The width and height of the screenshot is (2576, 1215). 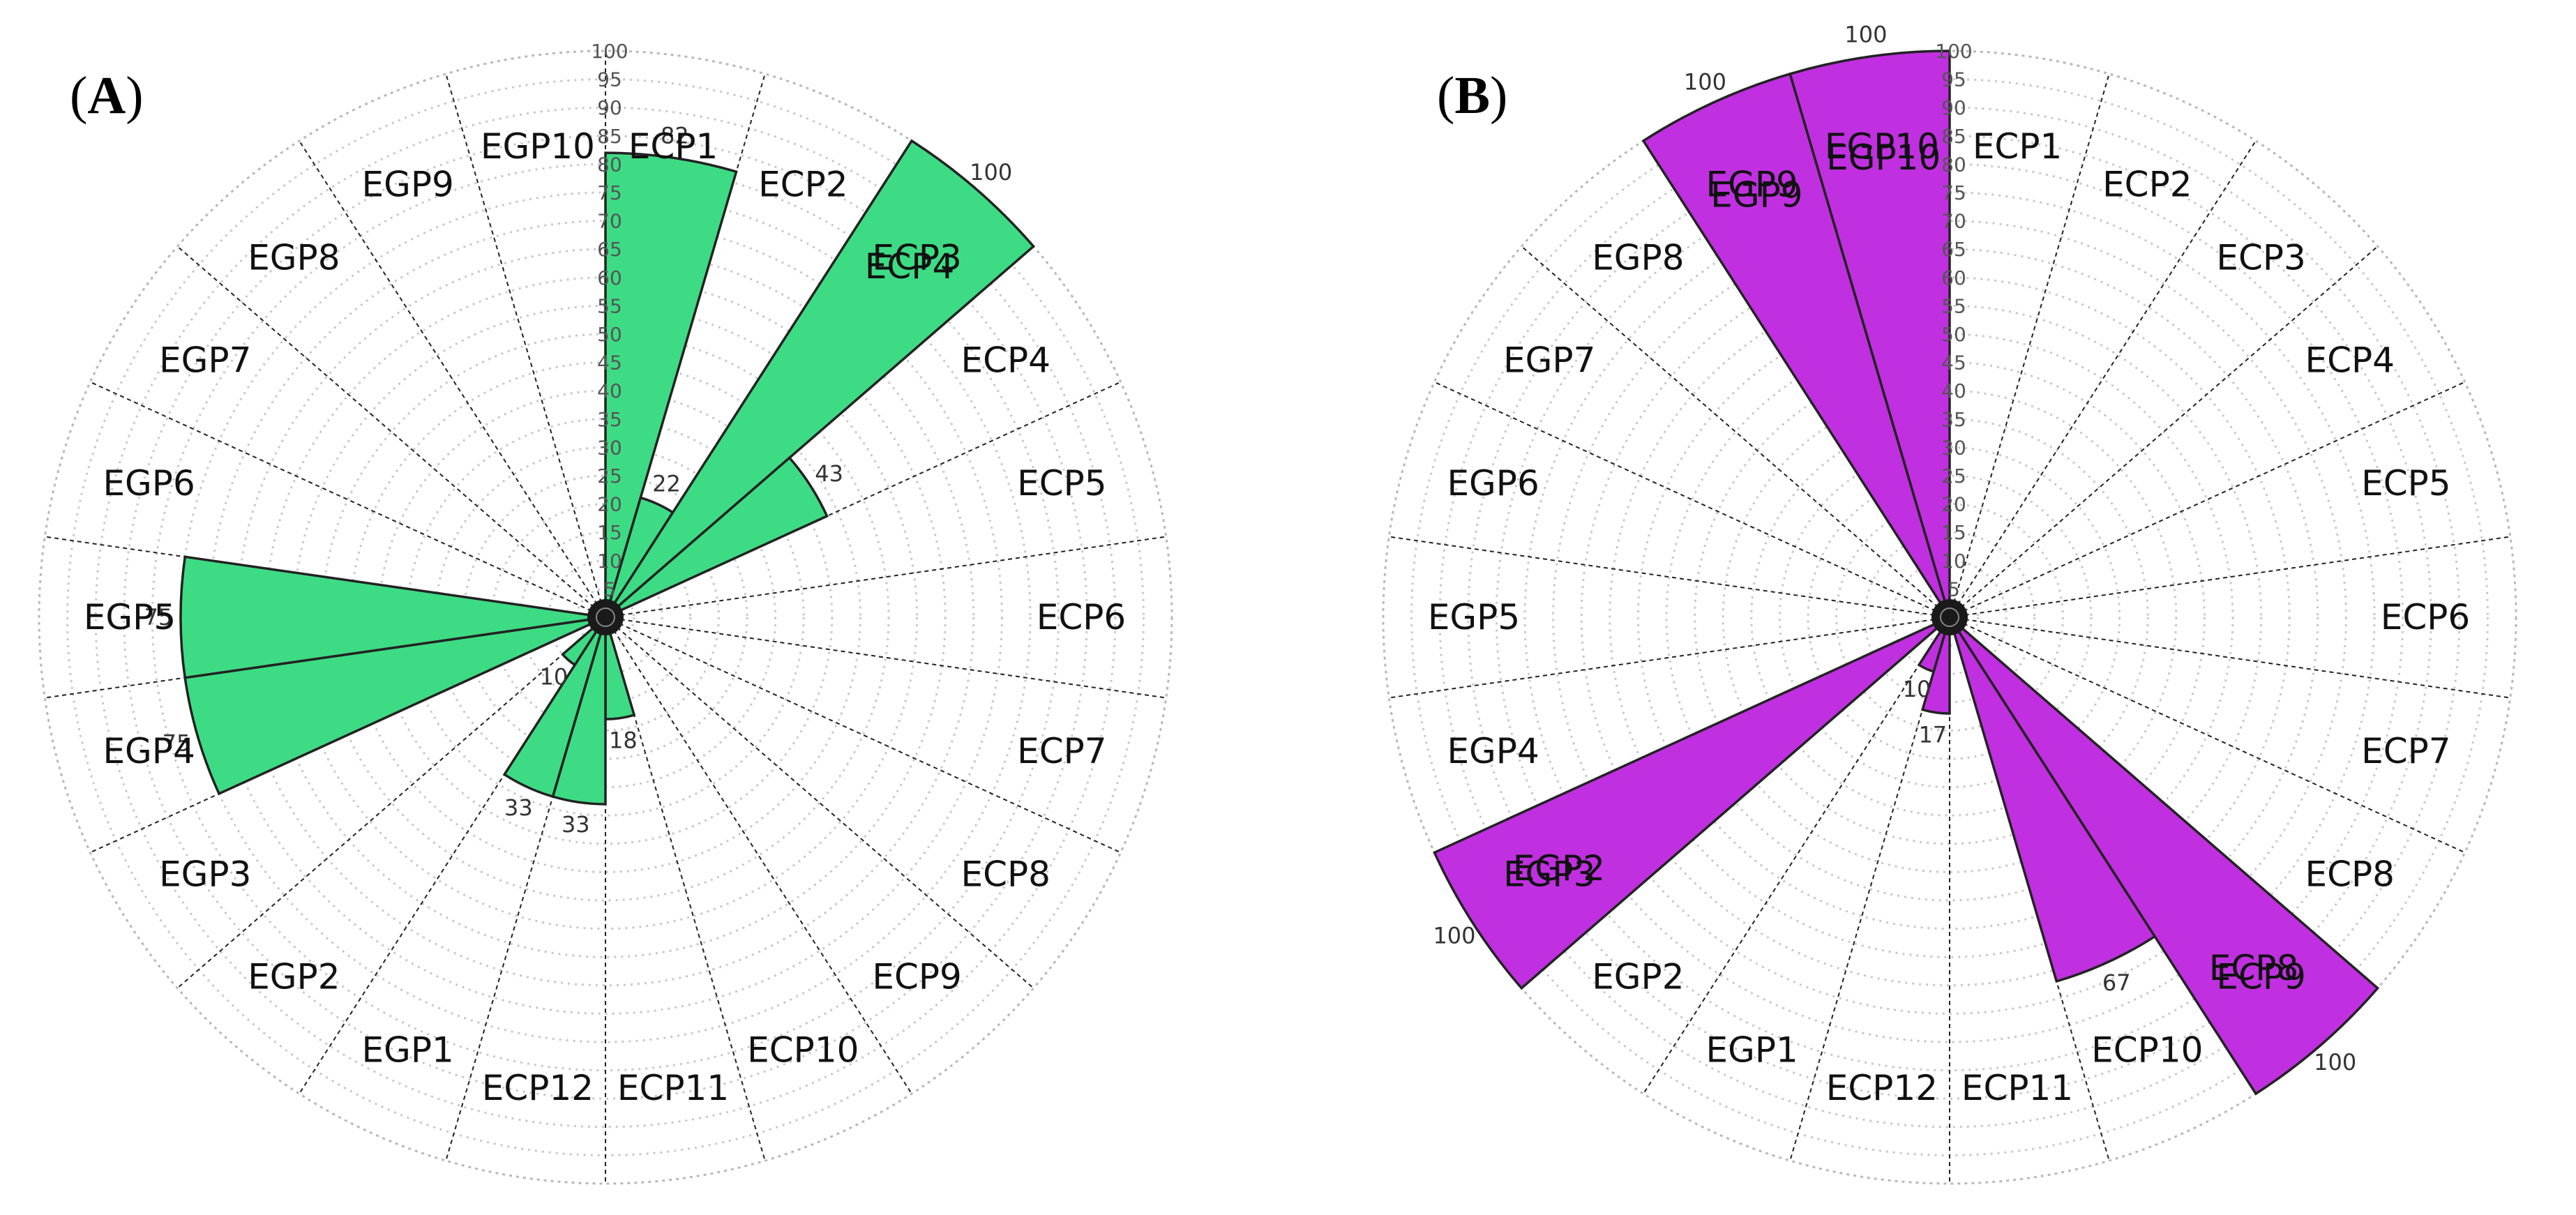 I want to click on bar-egp4, so click(x=394, y=706).